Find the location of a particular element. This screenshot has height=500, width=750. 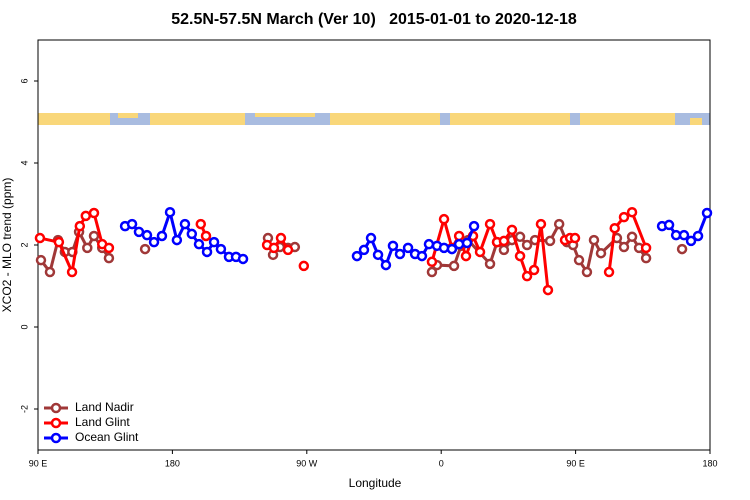

y-tick-label: 6 is located at coordinates (24, 80).